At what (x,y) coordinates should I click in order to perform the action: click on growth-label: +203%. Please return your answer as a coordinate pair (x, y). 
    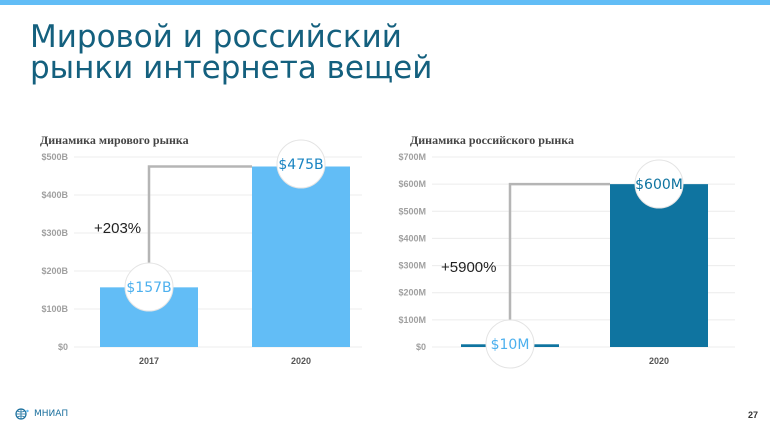
    Looking at the image, I should click on (117, 228).